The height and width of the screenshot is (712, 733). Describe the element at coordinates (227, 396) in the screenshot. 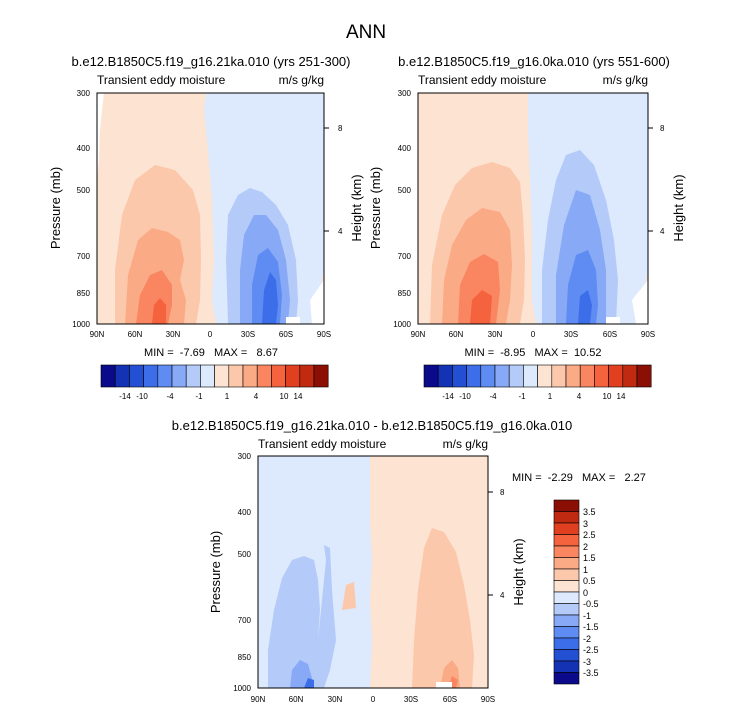

I see `panel-1-colorbar-label: 1` at that location.